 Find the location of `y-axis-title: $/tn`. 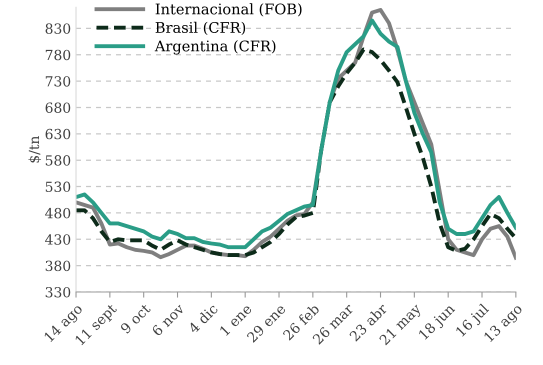

y-axis-title: $/tn is located at coordinates (35, 149).